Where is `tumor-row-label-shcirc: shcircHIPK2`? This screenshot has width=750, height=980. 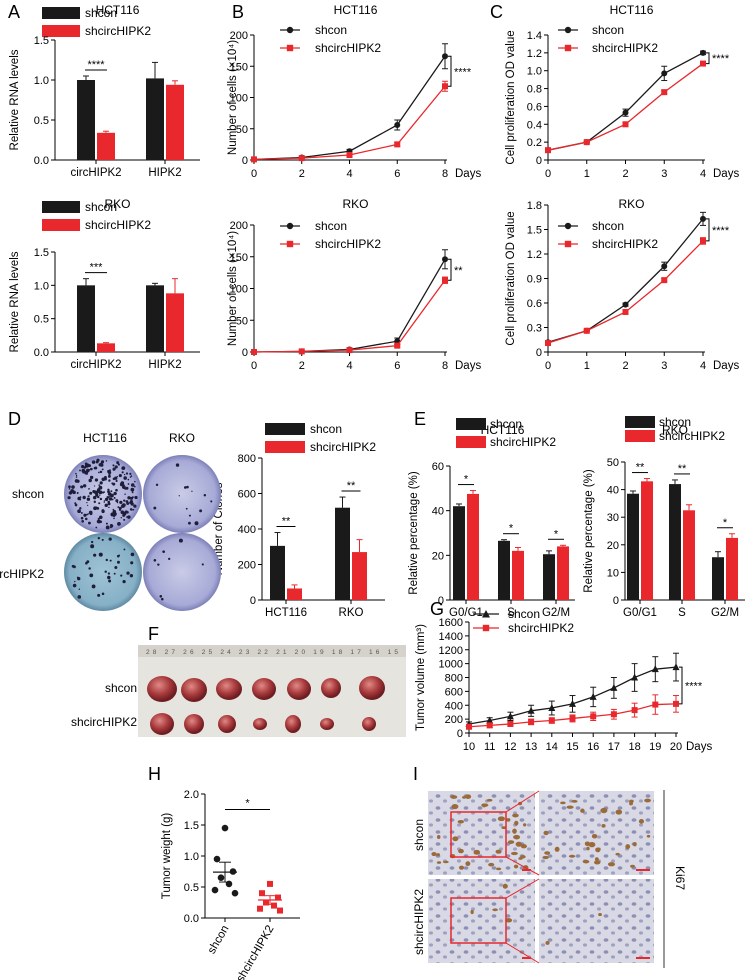 tumor-row-label-shcirc: shcircHIPK2 is located at coordinates (104, 722).